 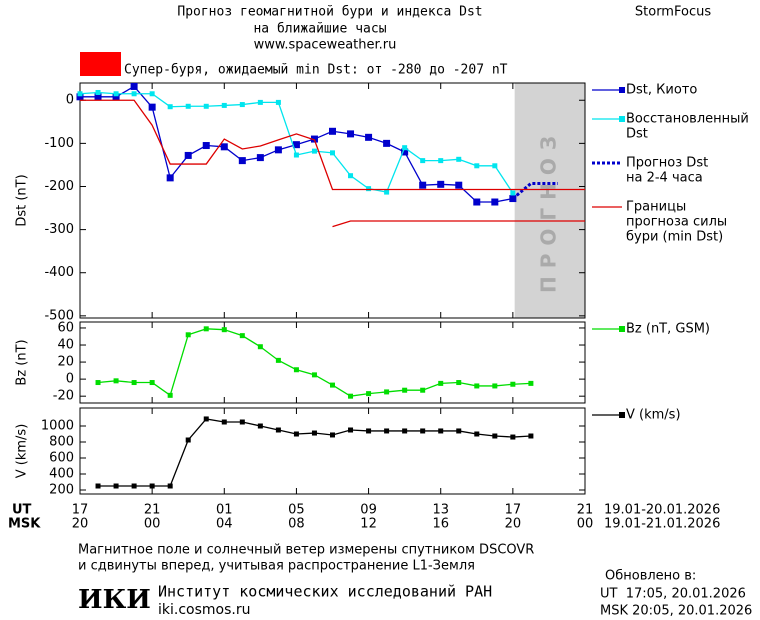 I want to click on y-tick-label: 20, so click(x=65, y=362).